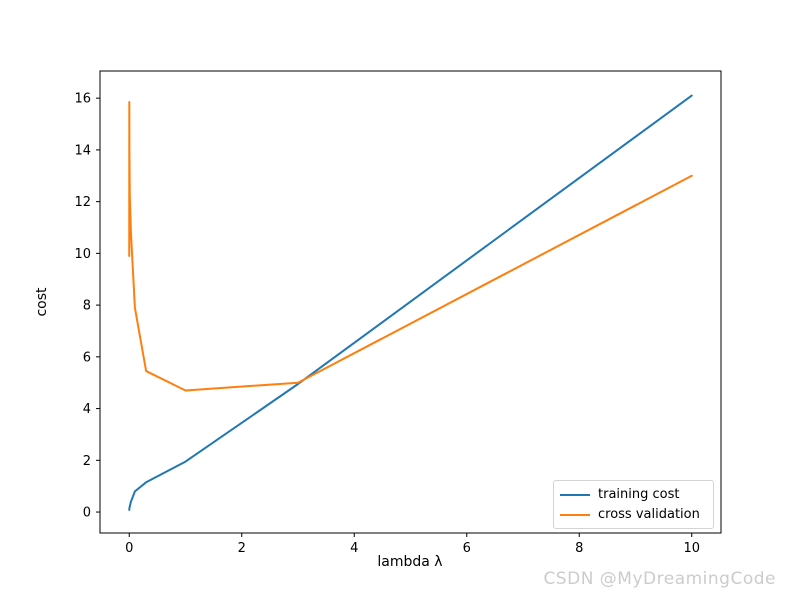 The height and width of the screenshot is (600, 800). Describe the element at coordinates (82, 150) in the screenshot. I see `y-tick-label: 14` at that location.